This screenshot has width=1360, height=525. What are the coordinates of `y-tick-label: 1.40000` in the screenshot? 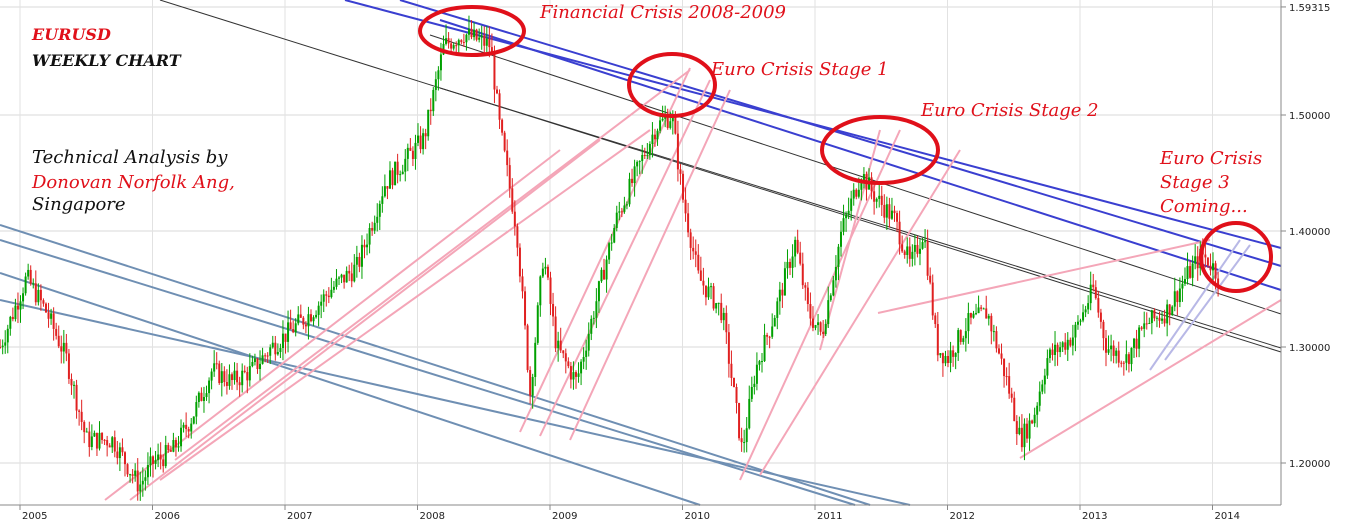 It's located at (1309, 232).